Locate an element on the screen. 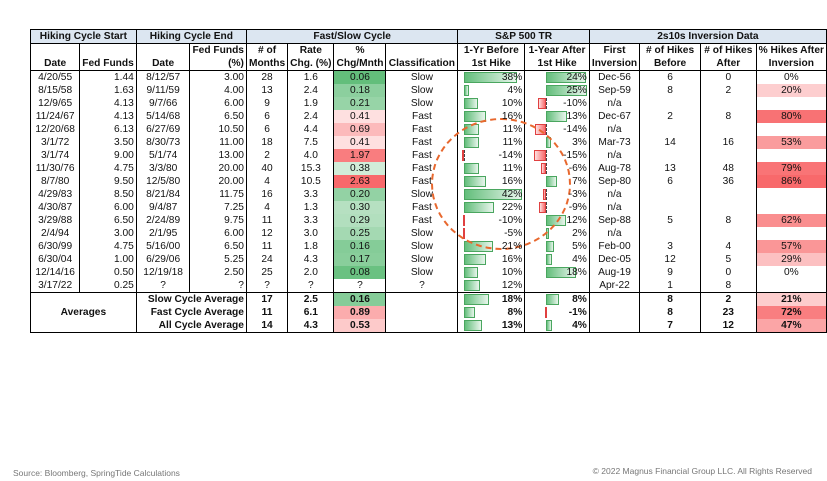  cell-end-date: 5/1/74 is located at coordinates (163, 155).